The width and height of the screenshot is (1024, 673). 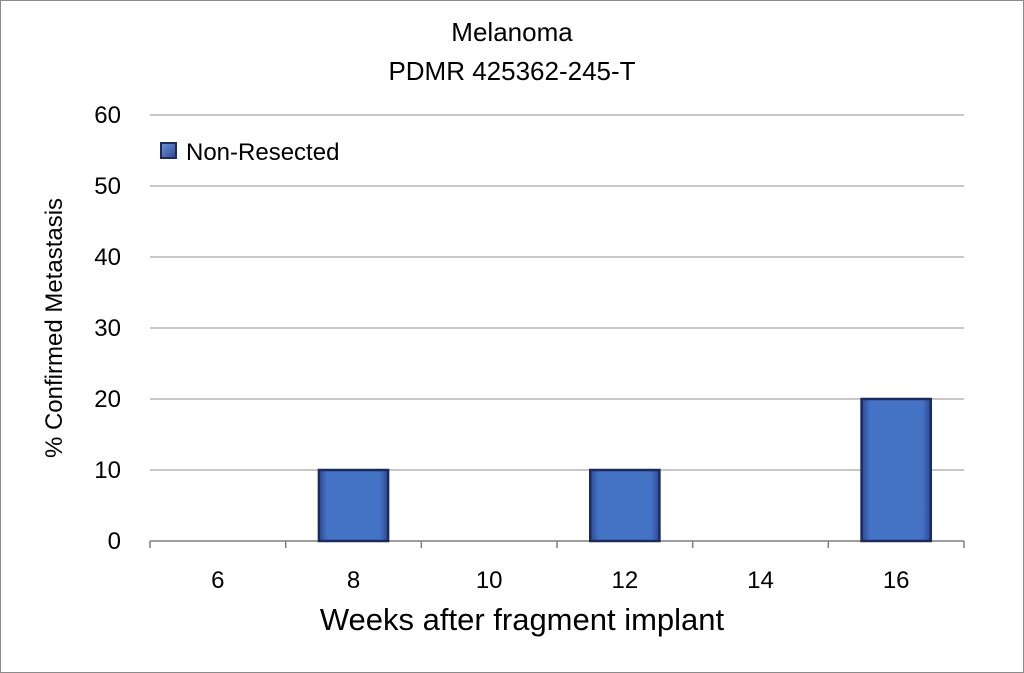 I want to click on x-axis-ticks: 6 8 10 12 14 16, so click(x=560, y=580).